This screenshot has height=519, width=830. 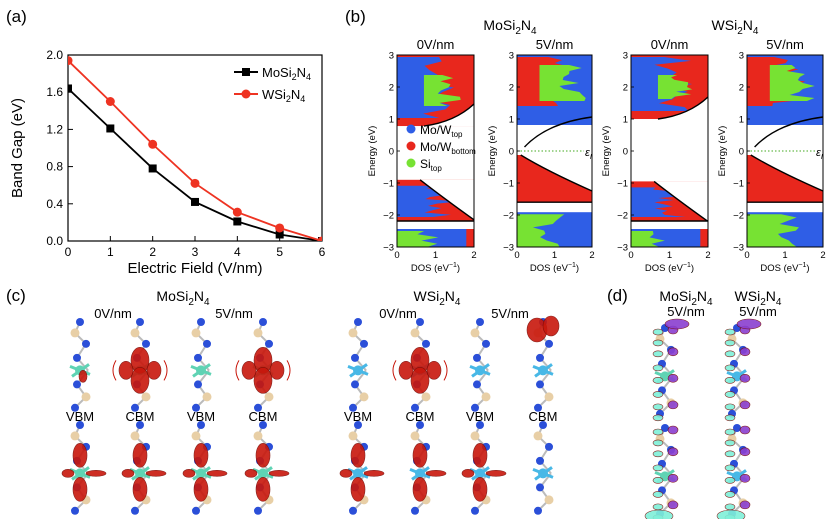 What do you see at coordinates (246, 94) in the screenshot?
I see `legend-marker-ws` at bounding box center [246, 94].